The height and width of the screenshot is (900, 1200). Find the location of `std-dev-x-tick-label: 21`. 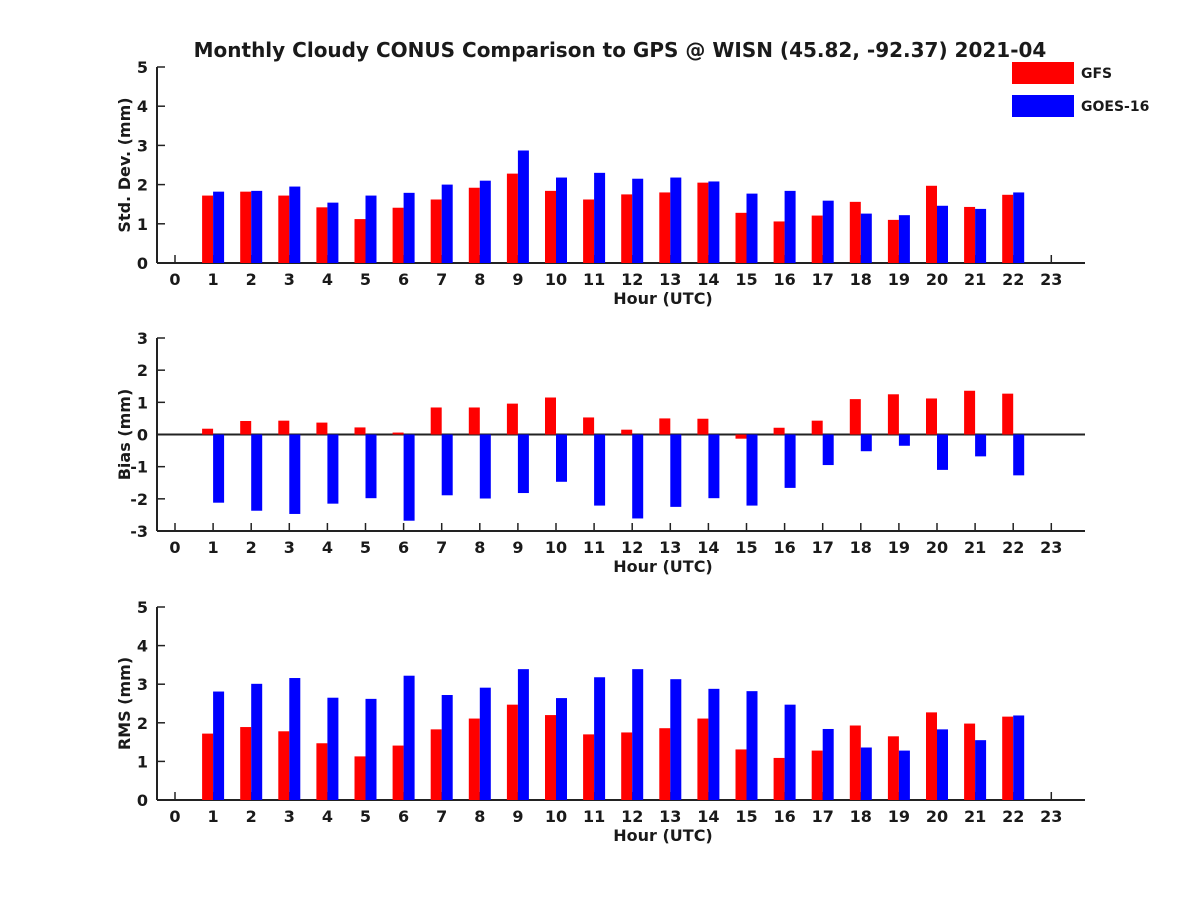

std-dev-x-tick-label: 21 is located at coordinates (975, 279).